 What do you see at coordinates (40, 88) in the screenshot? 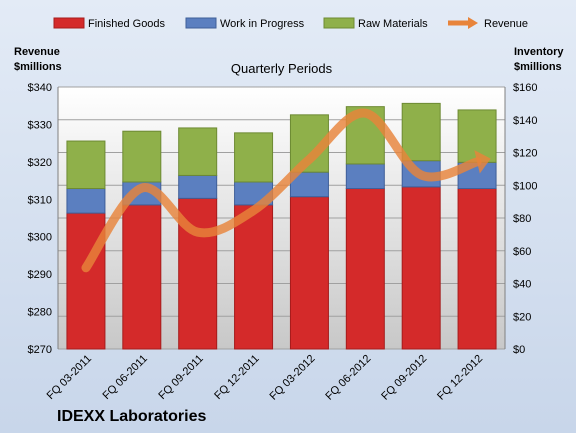
I see `left-tick-label: $340` at bounding box center [40, 88].